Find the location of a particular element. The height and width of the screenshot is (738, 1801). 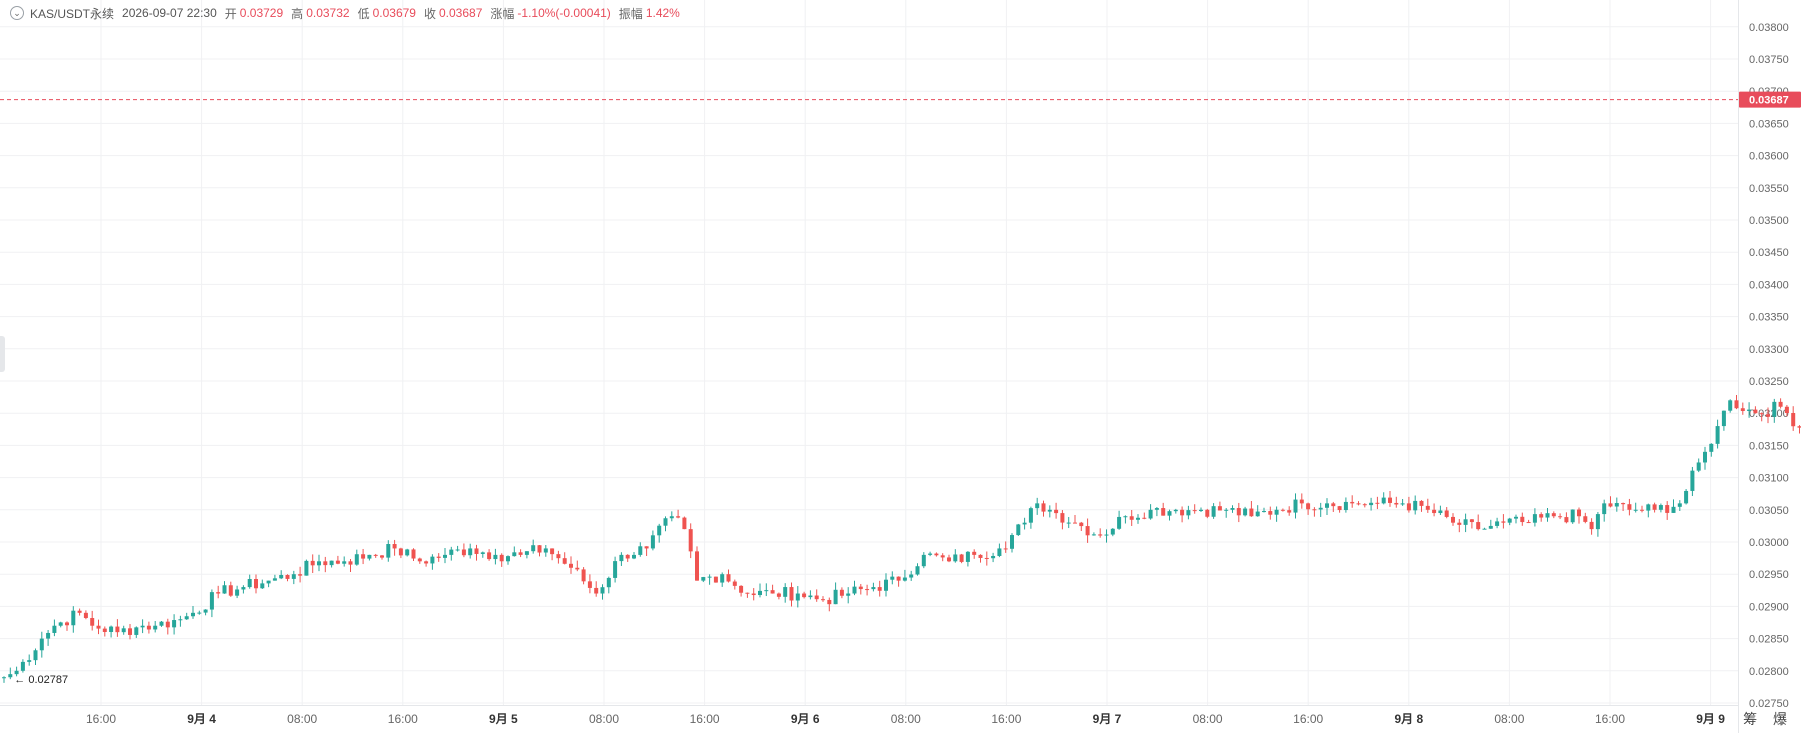

symbol-label: KAS/USDT永续 is located at coordinates (72, 13).